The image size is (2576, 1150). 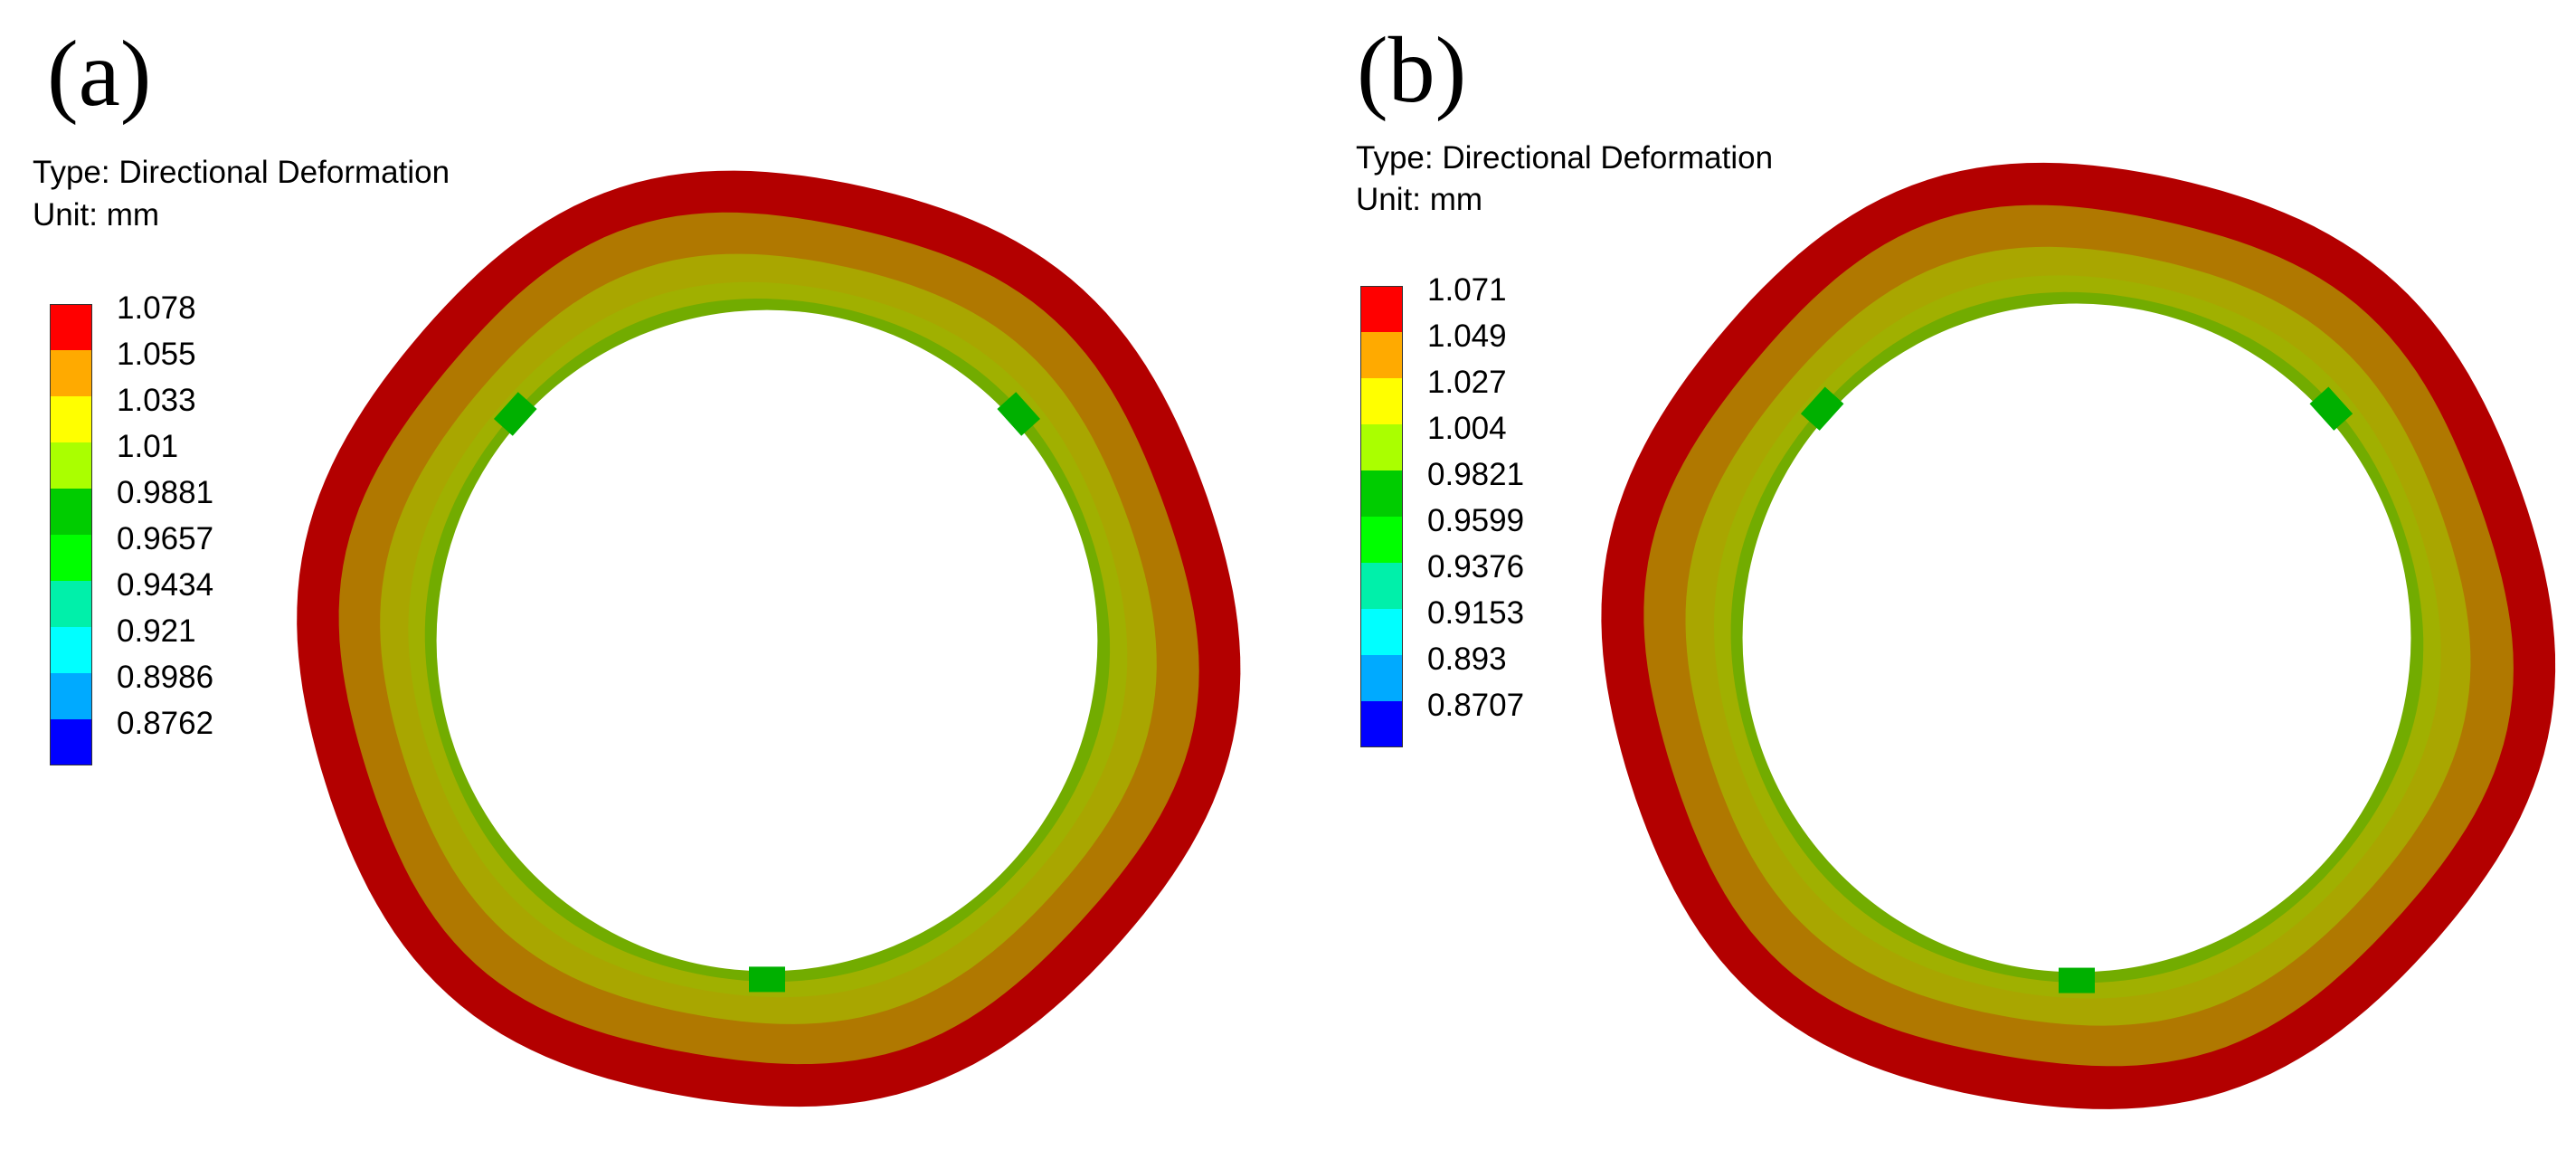 I want to click on legend-item: 0.9376, so click(x=1478, y=580).